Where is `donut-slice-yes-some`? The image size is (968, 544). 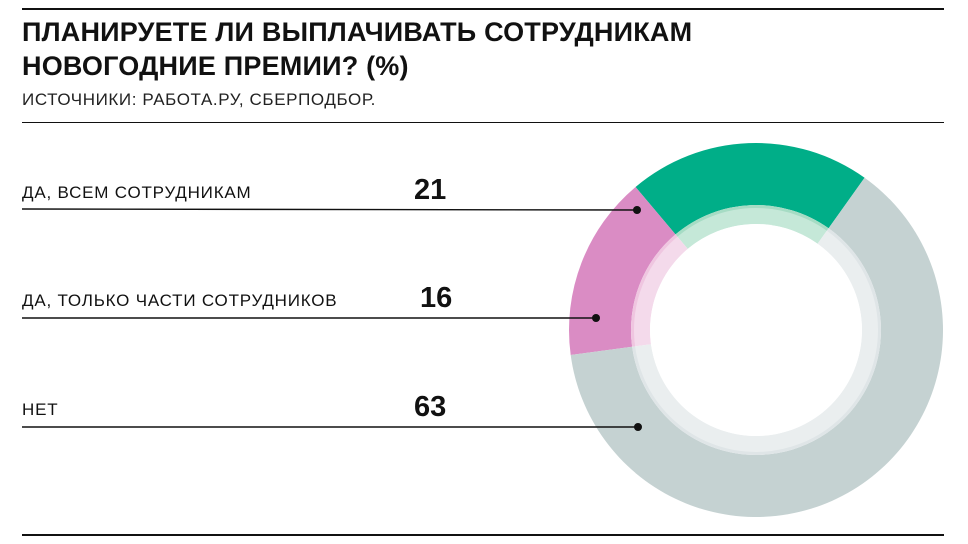 donut-slice-yes-some is located at coordinates (622, 271).